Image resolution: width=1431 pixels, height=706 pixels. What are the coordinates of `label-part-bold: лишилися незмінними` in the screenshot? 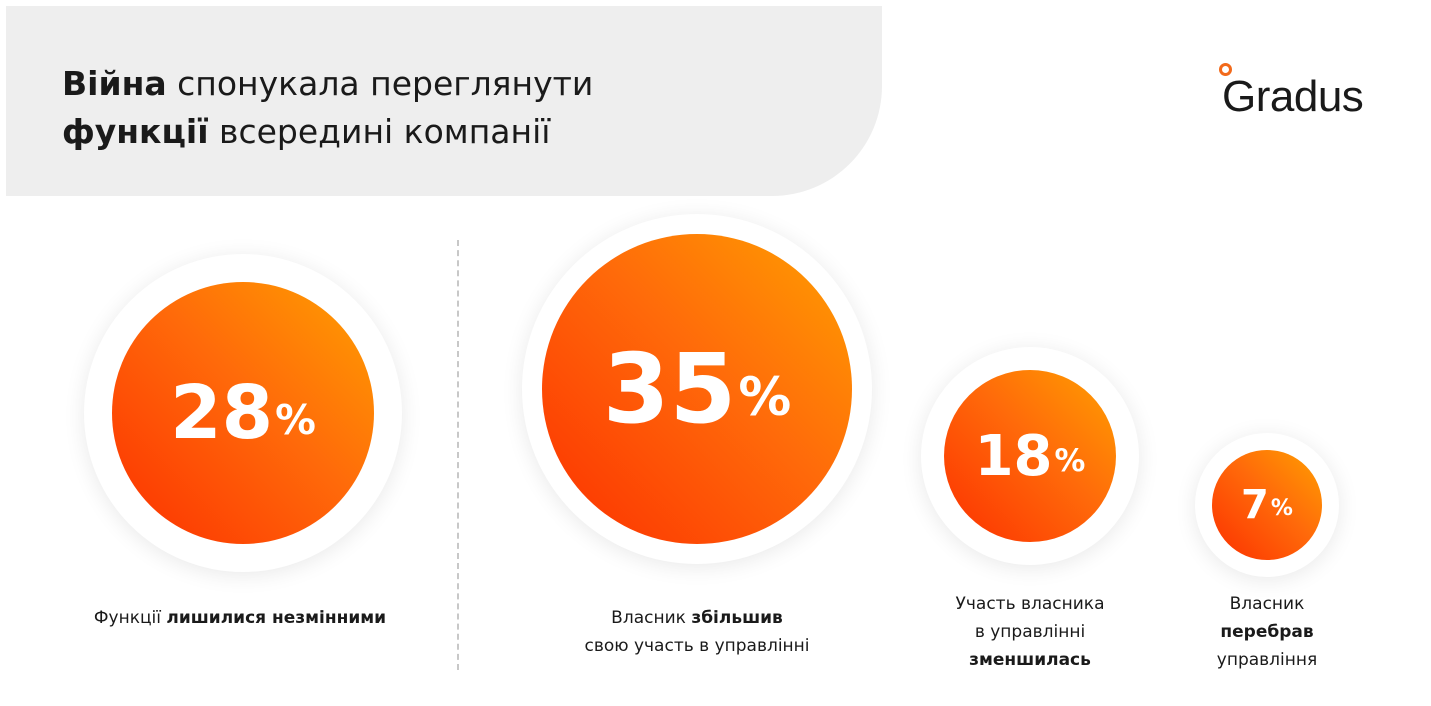 It's located at (276, 618).